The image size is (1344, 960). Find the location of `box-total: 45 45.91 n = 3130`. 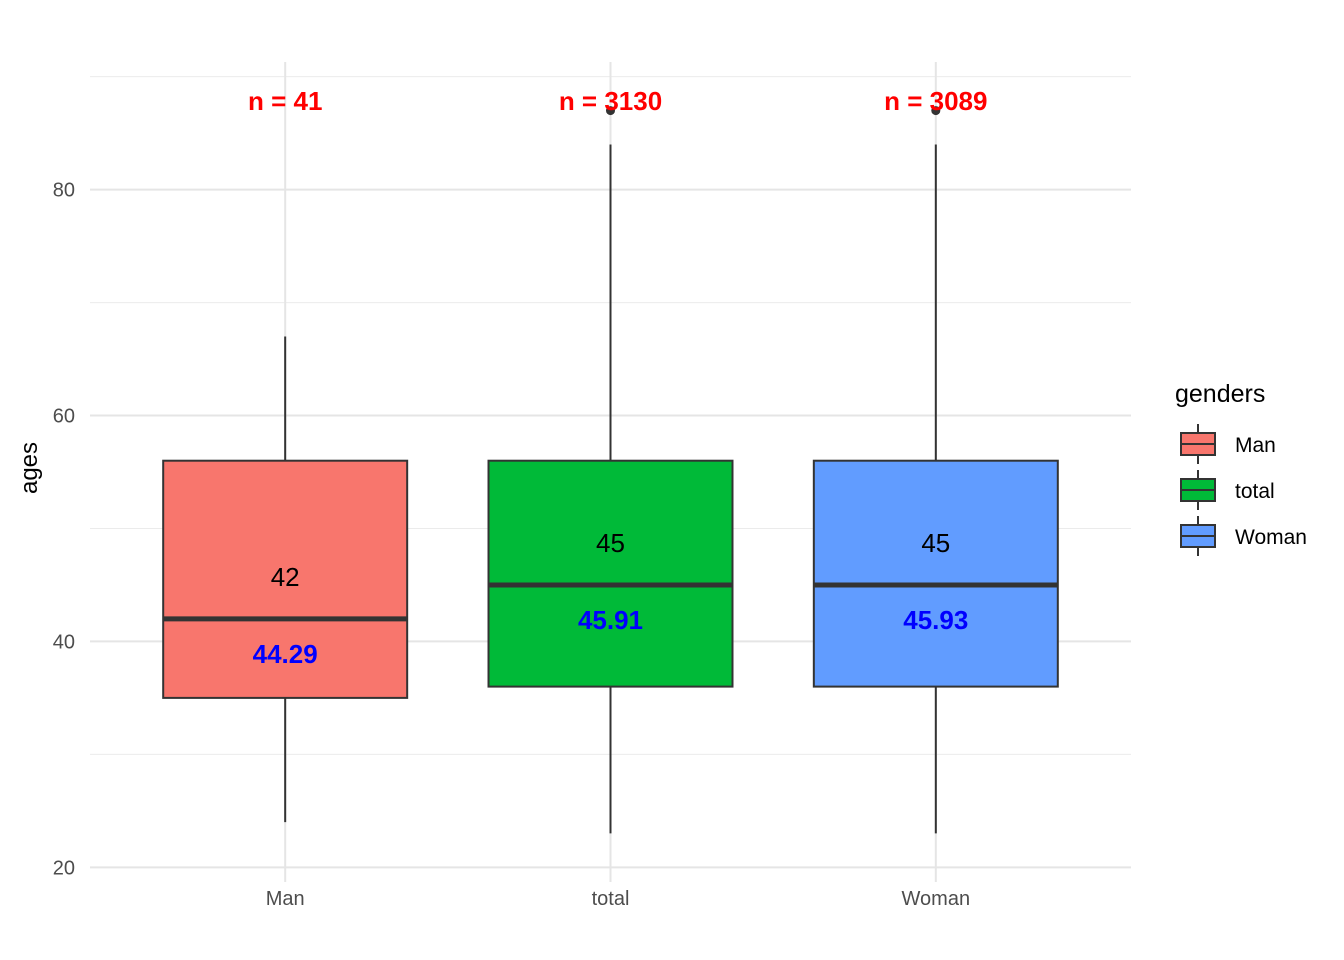

box-total: 45 45.91 n = 3130 is located at coordinates (610, 460).